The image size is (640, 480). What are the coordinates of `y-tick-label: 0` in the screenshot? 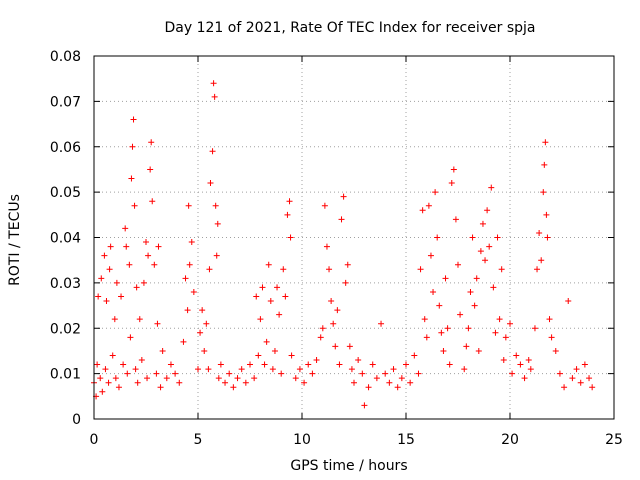 It's located at (76, 420).